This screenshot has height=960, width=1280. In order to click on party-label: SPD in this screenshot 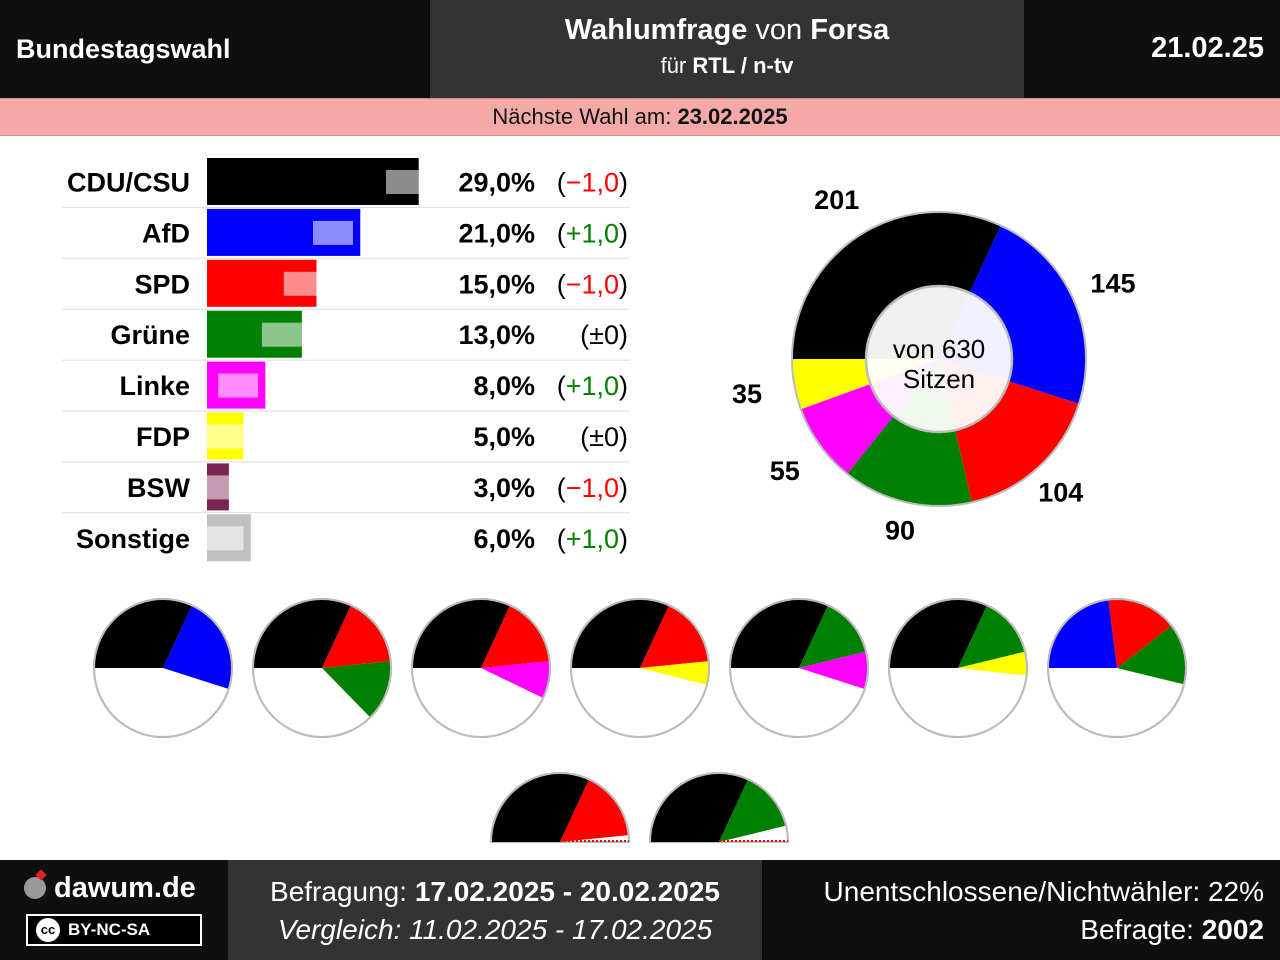, I will do `click(162, 284)`.